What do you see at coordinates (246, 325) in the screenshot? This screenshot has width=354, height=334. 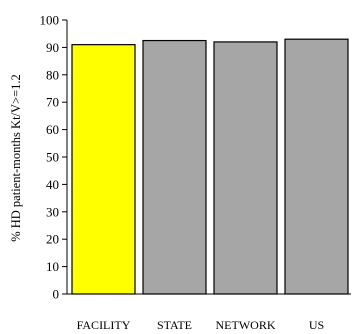 I see `x-category-label: NETWORK` at bounding box center [246, 325].